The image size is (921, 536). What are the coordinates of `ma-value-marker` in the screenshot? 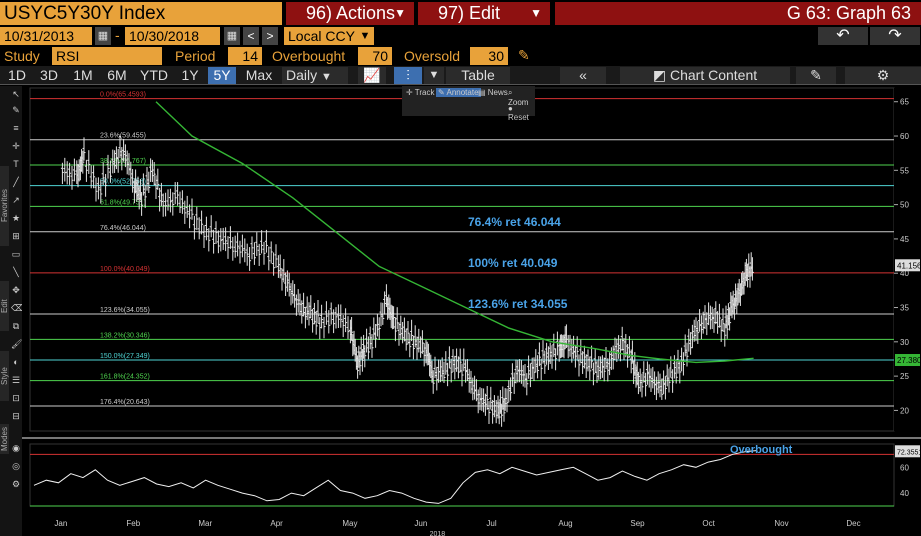 It's located at (907, 360).